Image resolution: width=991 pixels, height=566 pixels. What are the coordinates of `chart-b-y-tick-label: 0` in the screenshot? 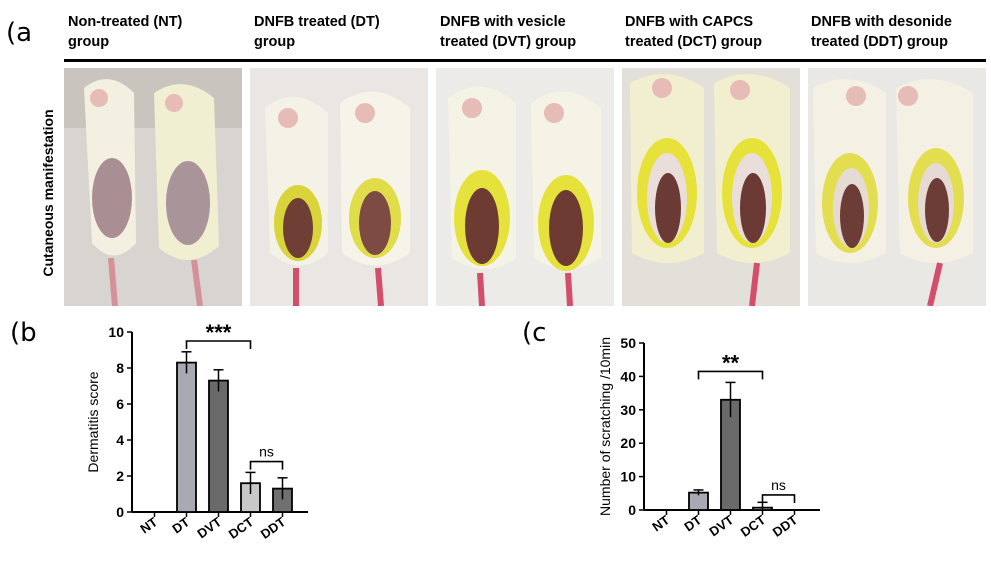 It's located at (120, 512).